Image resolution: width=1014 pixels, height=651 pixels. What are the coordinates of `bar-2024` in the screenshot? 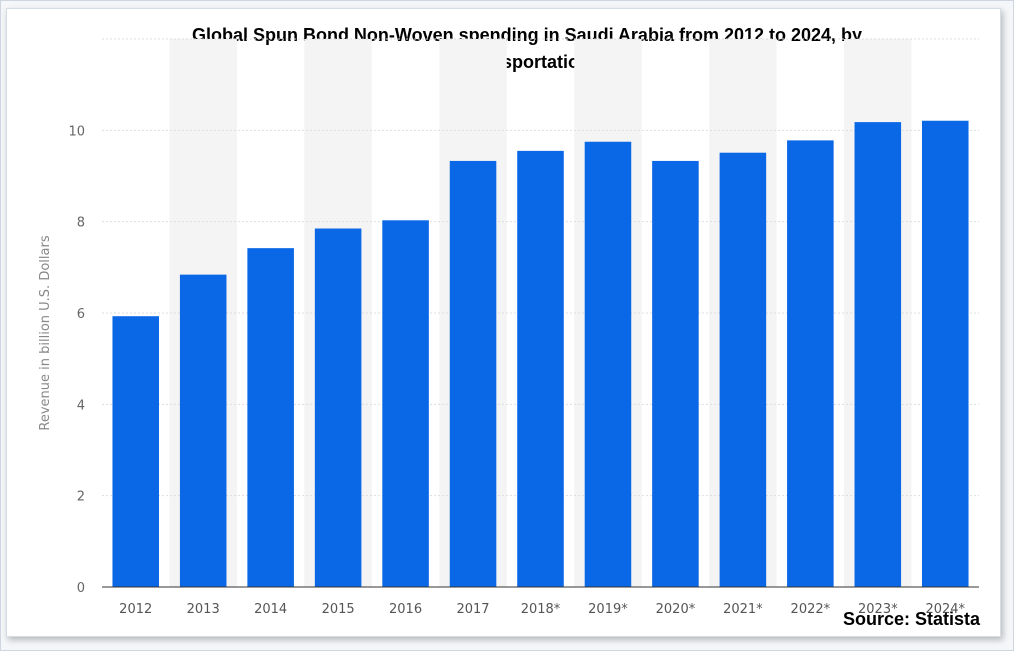 It's located at (945, 353).